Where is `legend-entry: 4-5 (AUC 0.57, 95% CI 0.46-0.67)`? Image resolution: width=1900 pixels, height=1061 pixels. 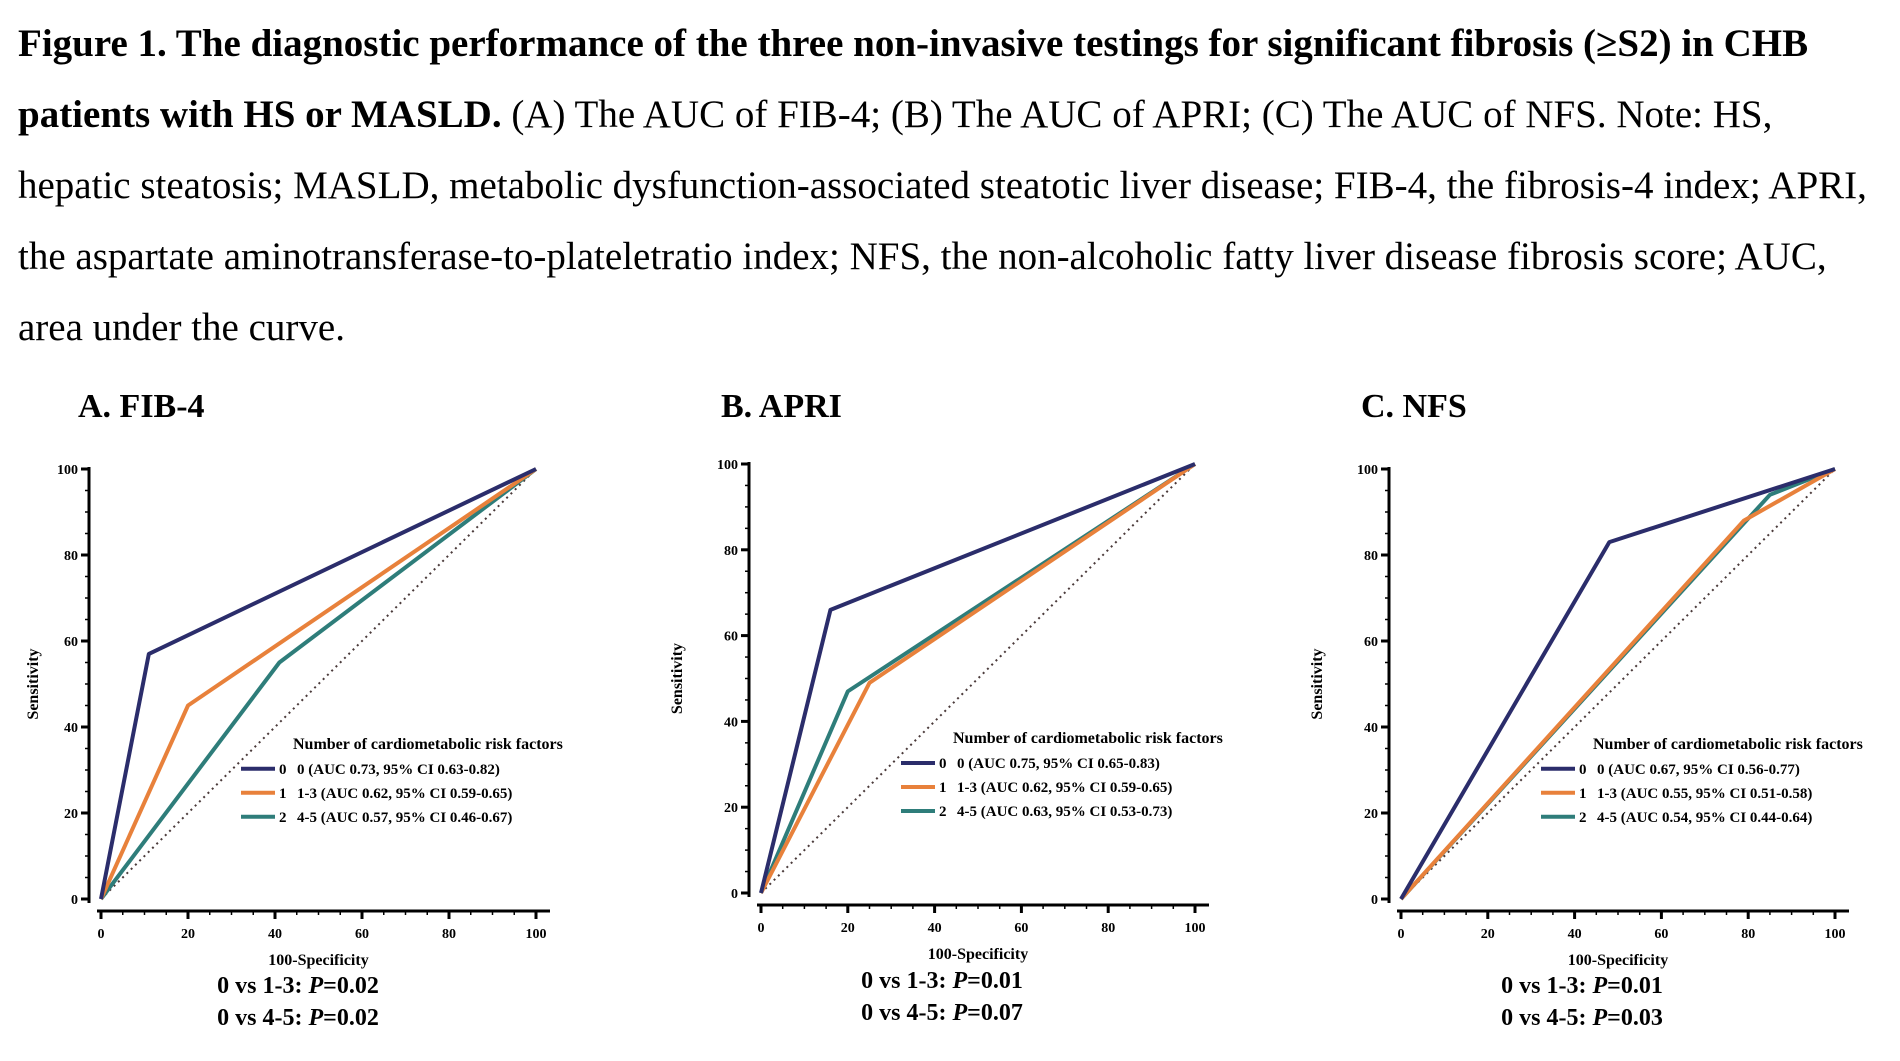 legend-entry: 4-5 (AUC 0.57, 95% CI 0.46-0.67) is located at coordinates (404, 818).